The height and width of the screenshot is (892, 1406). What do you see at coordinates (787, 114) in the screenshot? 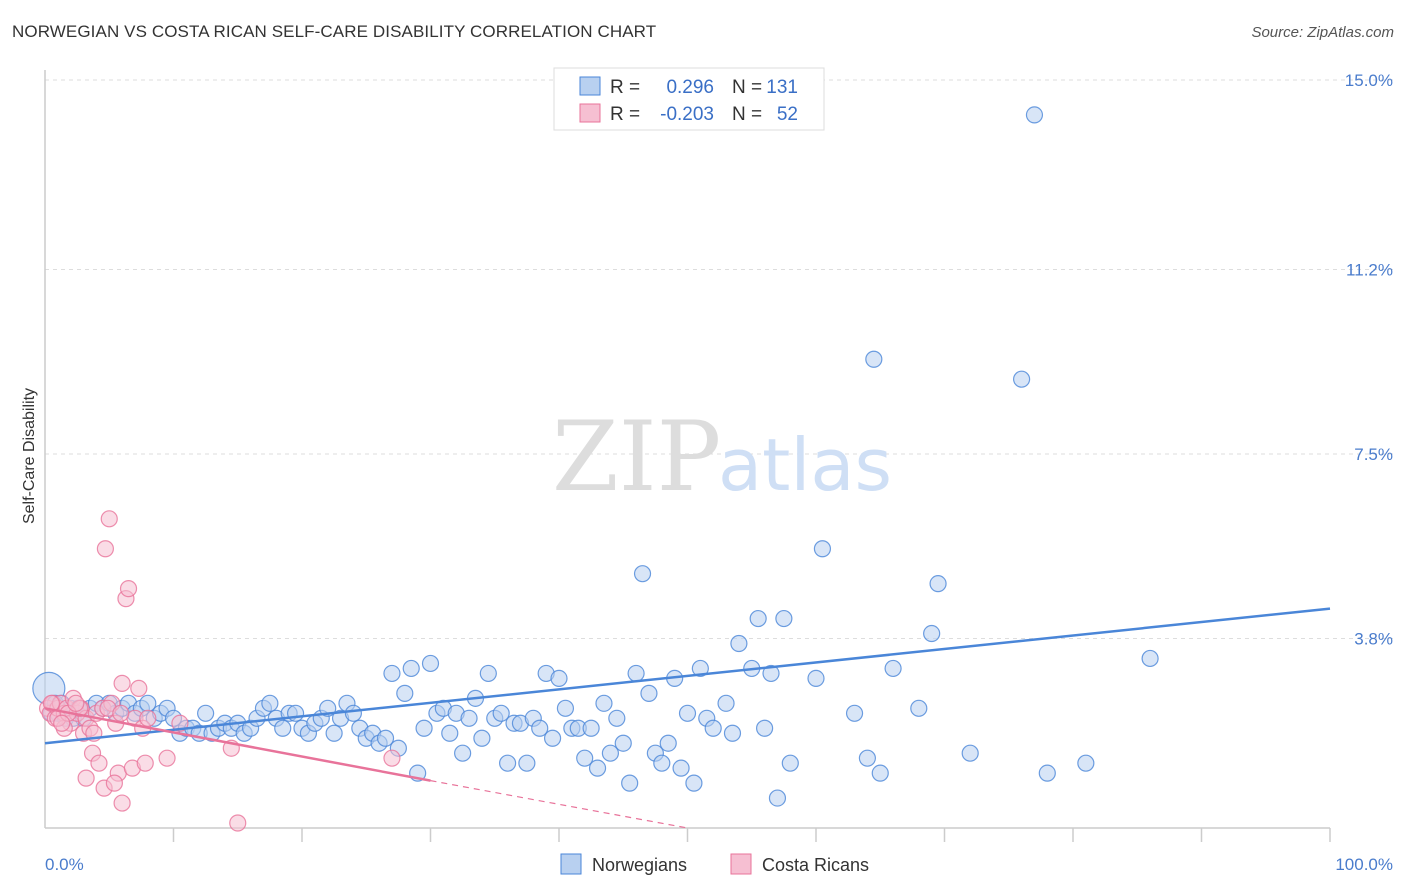
I see `legend-n-value-1: 52` at bounding box center [787, 114].